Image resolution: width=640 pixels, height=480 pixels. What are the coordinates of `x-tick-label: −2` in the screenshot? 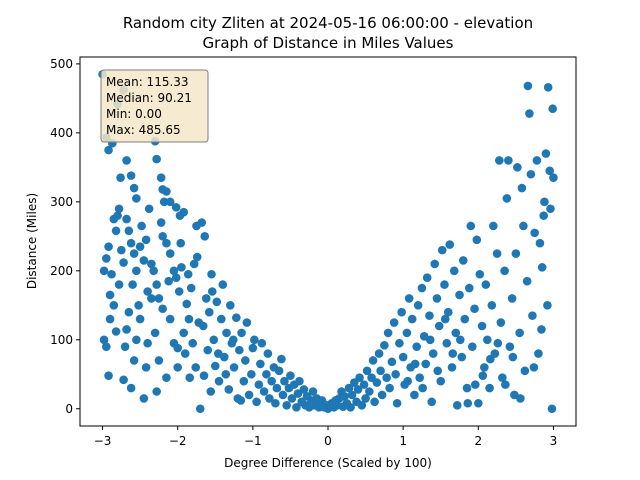 It's located at (178, 441).